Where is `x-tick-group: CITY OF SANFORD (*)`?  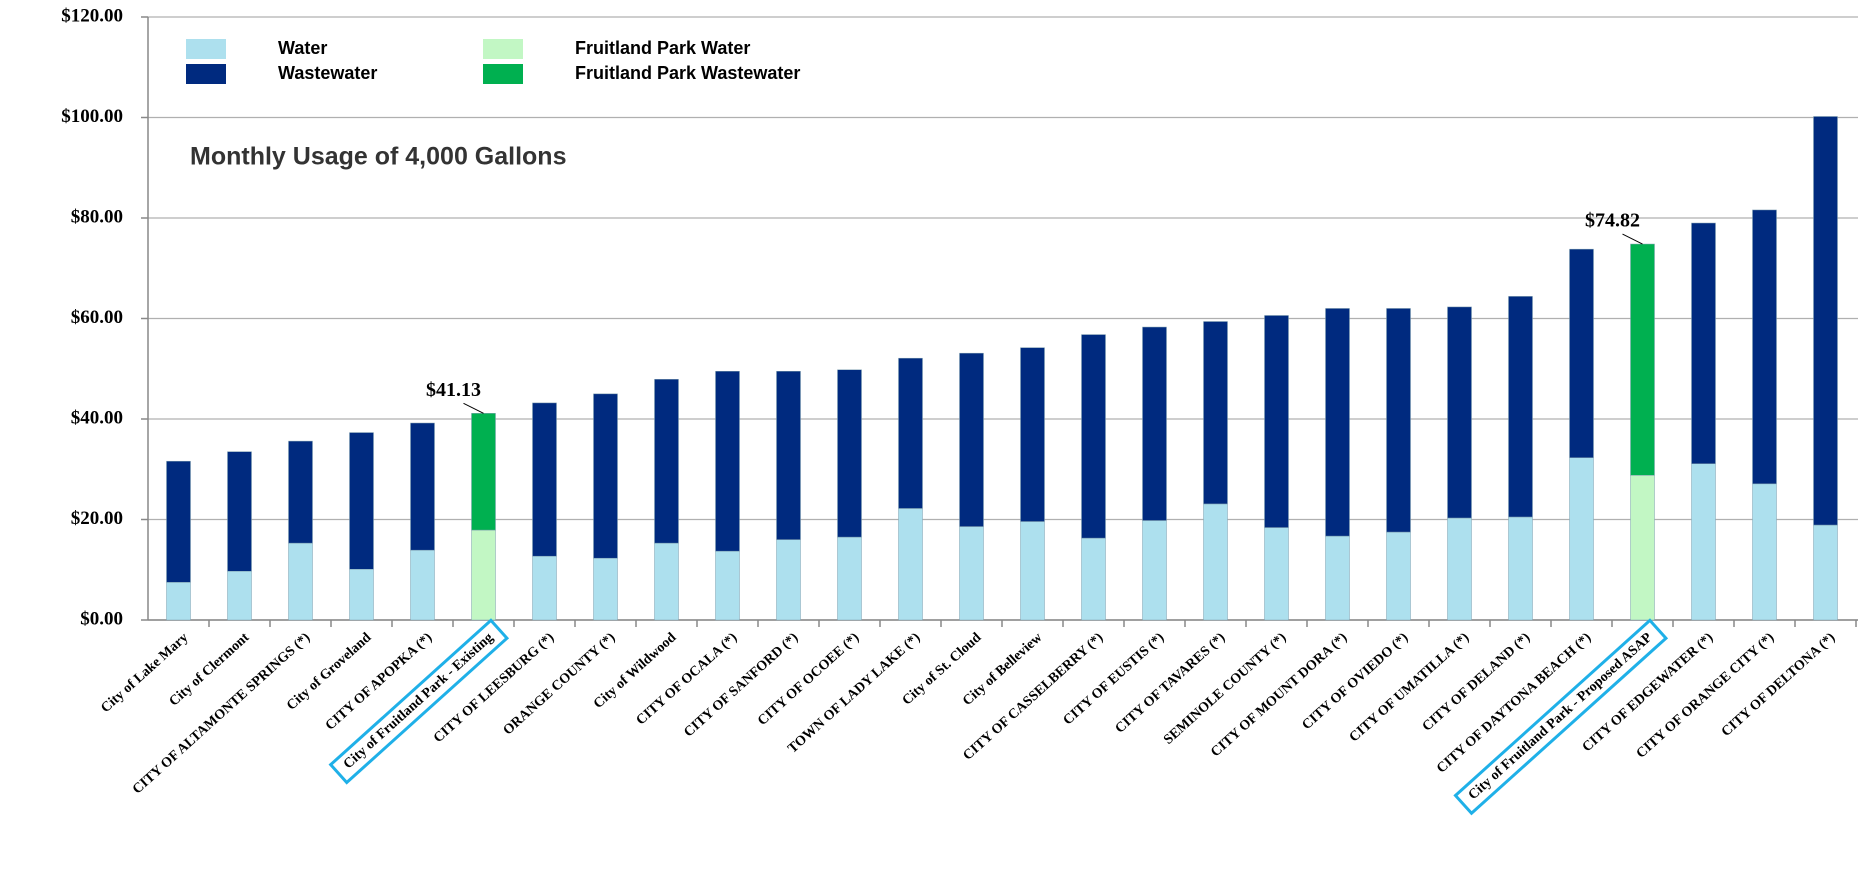
x-tick-group: CITY OF SANFORD (*) is located at coordinates (741, 685).